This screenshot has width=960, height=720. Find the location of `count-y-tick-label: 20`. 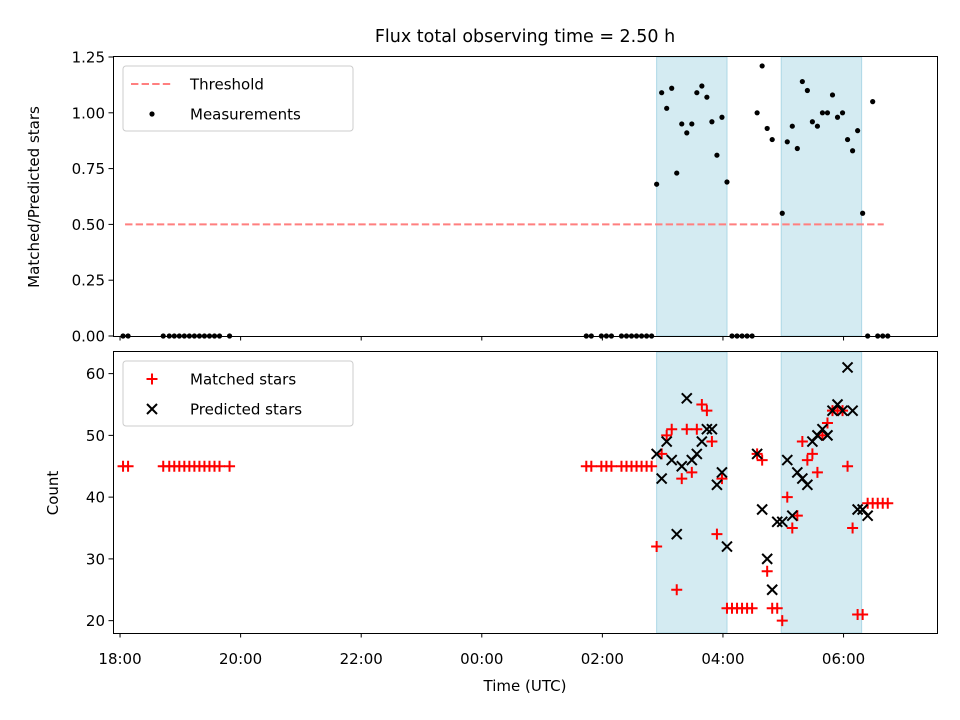

count-y-tick-label: 20 is located at coordinates (95, 621).